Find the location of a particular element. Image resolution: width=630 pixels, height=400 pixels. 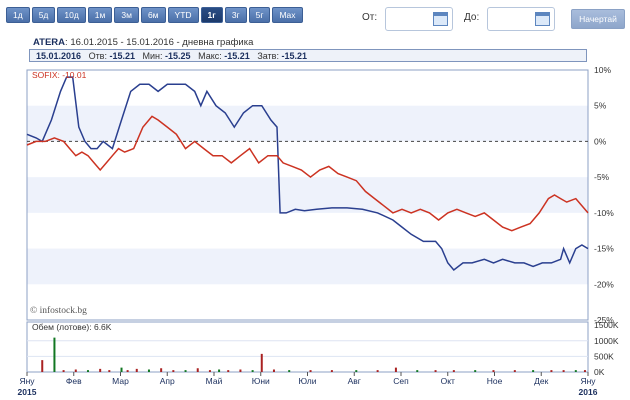

range-button-0: 1д is located at coordinates (18, 15).